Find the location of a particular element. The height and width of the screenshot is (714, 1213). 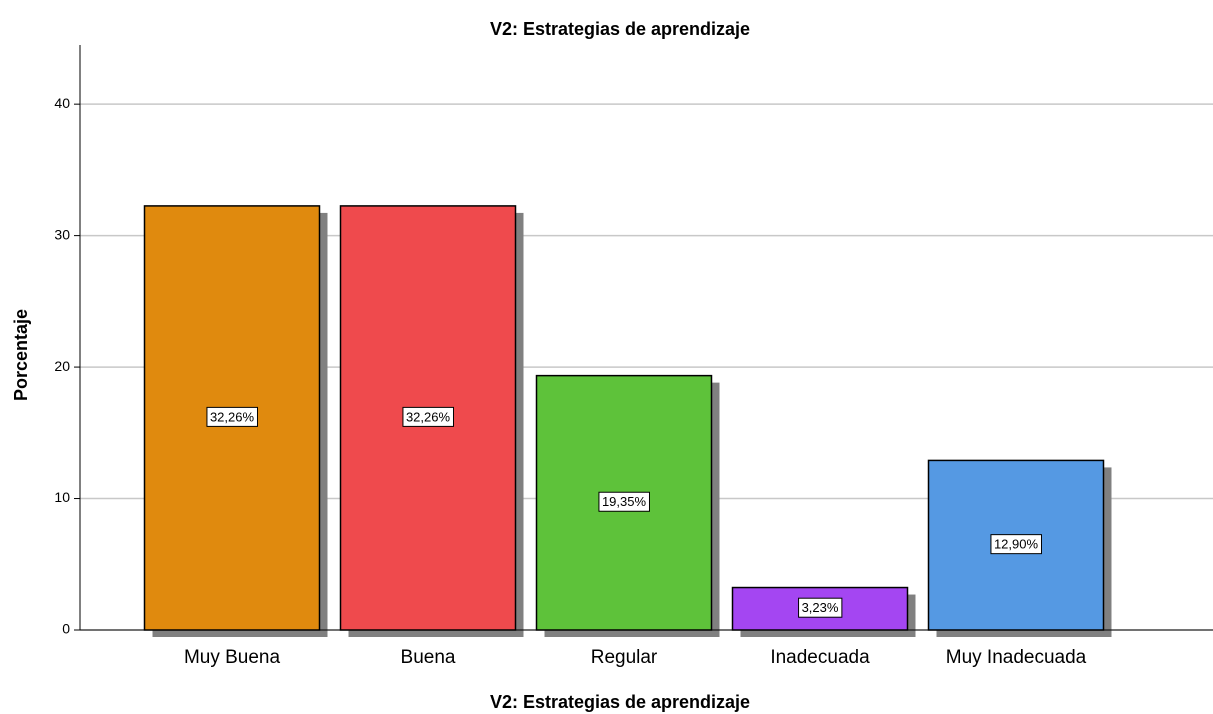

x-tick-label: Muy Inadecuada is located at coordinates (1016, 657).